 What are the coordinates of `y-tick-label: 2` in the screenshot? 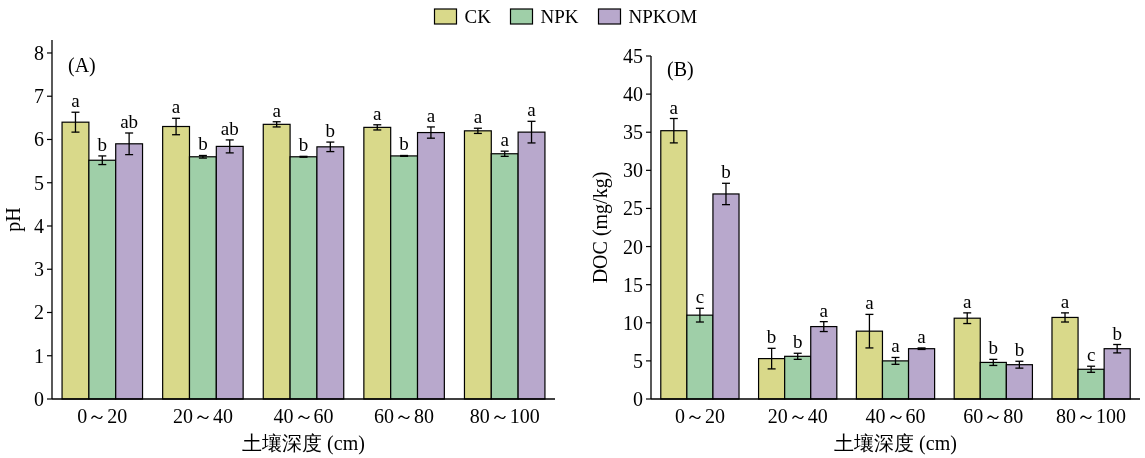 It's located at (39, 312).